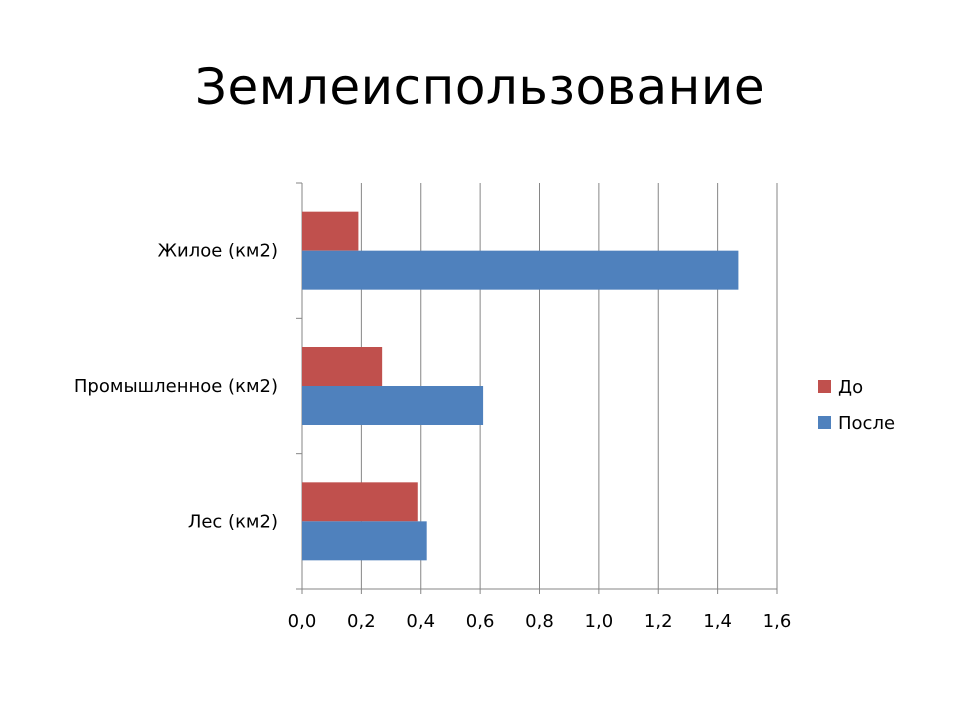 The image size is (960, 720). Describe the element at coordinates (302, 621) in the screenshot. I see `tick-label: 0,0` at that location.